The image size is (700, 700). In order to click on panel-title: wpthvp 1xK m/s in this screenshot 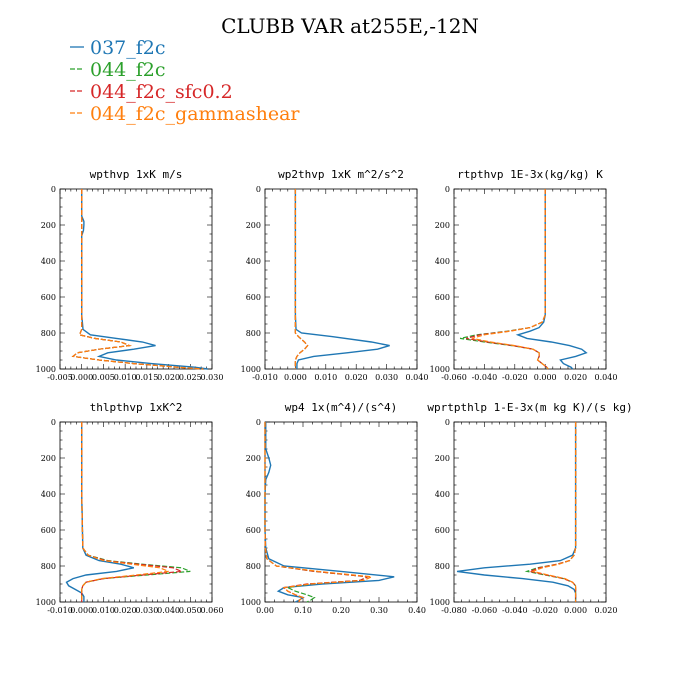, I will do `click(136, 174)`.